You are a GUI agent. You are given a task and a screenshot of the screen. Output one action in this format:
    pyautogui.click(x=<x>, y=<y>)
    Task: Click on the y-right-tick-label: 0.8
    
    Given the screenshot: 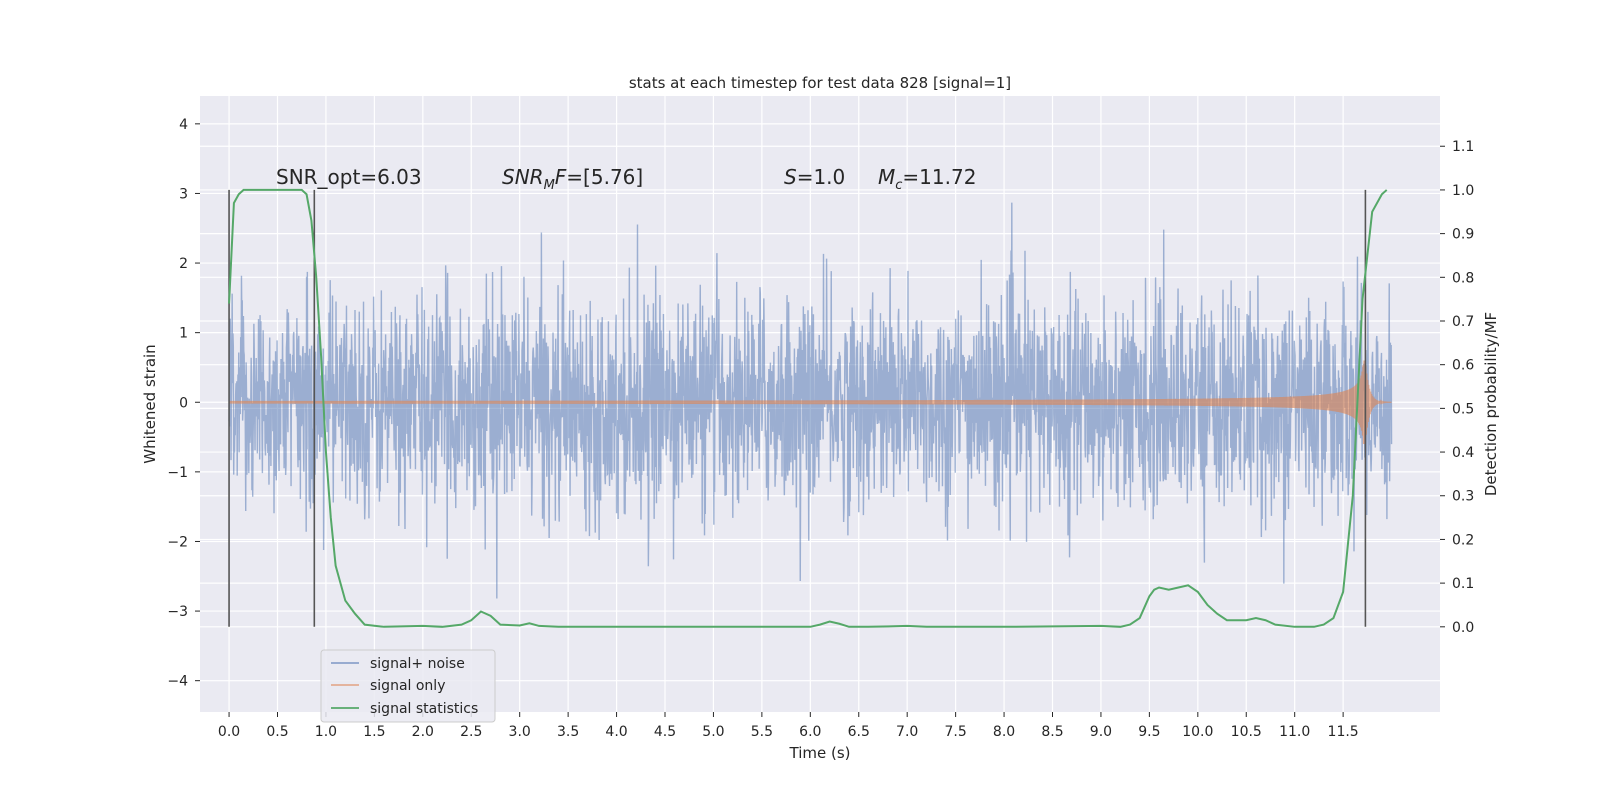 What is the action you would take?
    pyautogui.click(x=1463, y=278)
    